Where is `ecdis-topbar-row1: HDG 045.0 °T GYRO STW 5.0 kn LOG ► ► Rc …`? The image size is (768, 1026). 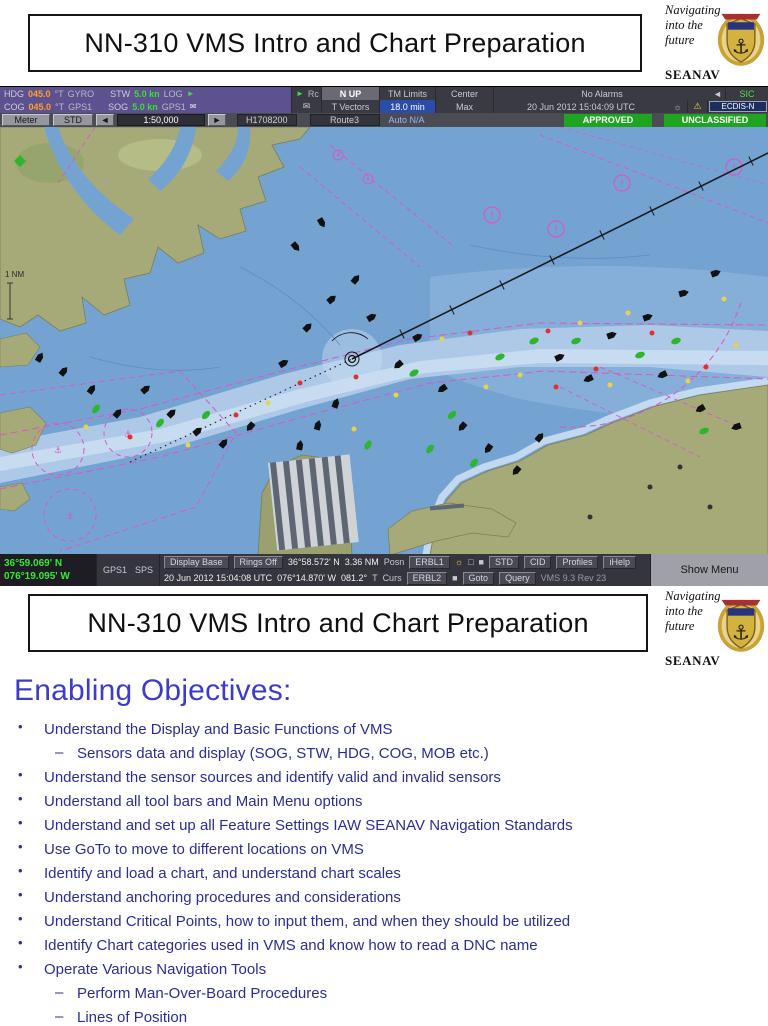
ecdis-topbar-row1: HDG 045.0 °T GYRO STW 5.0 kn LOG ► ► Rc … is located at coordinates (384, 93).